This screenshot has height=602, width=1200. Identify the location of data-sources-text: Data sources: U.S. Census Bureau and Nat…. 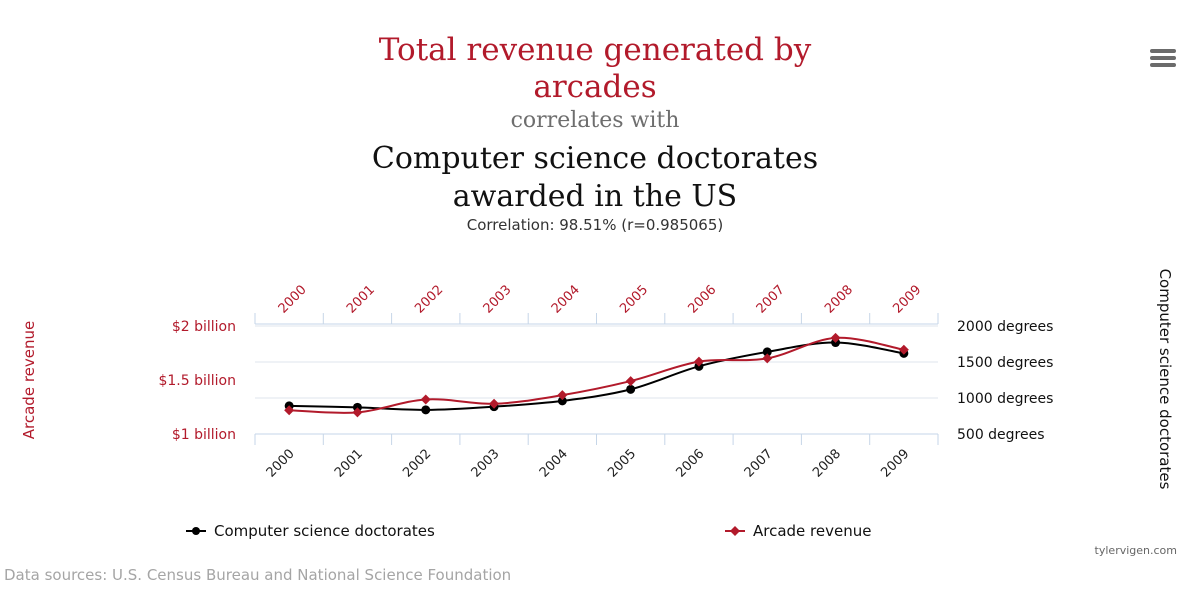
(258, 575).